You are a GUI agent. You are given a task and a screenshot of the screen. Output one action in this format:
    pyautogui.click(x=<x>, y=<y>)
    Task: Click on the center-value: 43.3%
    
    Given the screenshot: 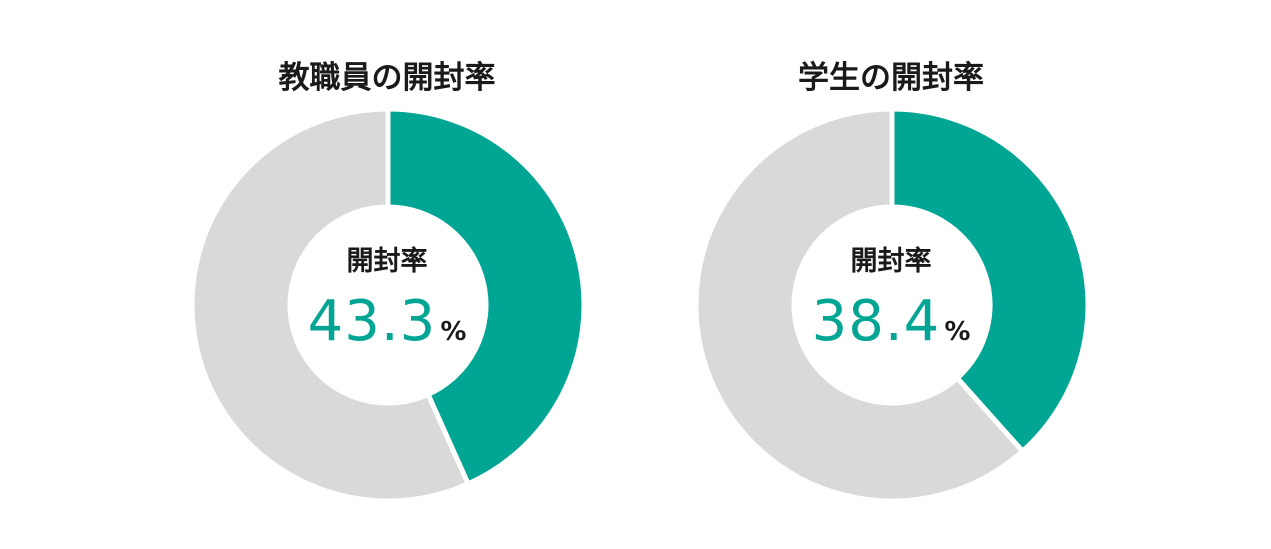 What is the action you would take?
    pyautogui.click(x=387, y=328)
    